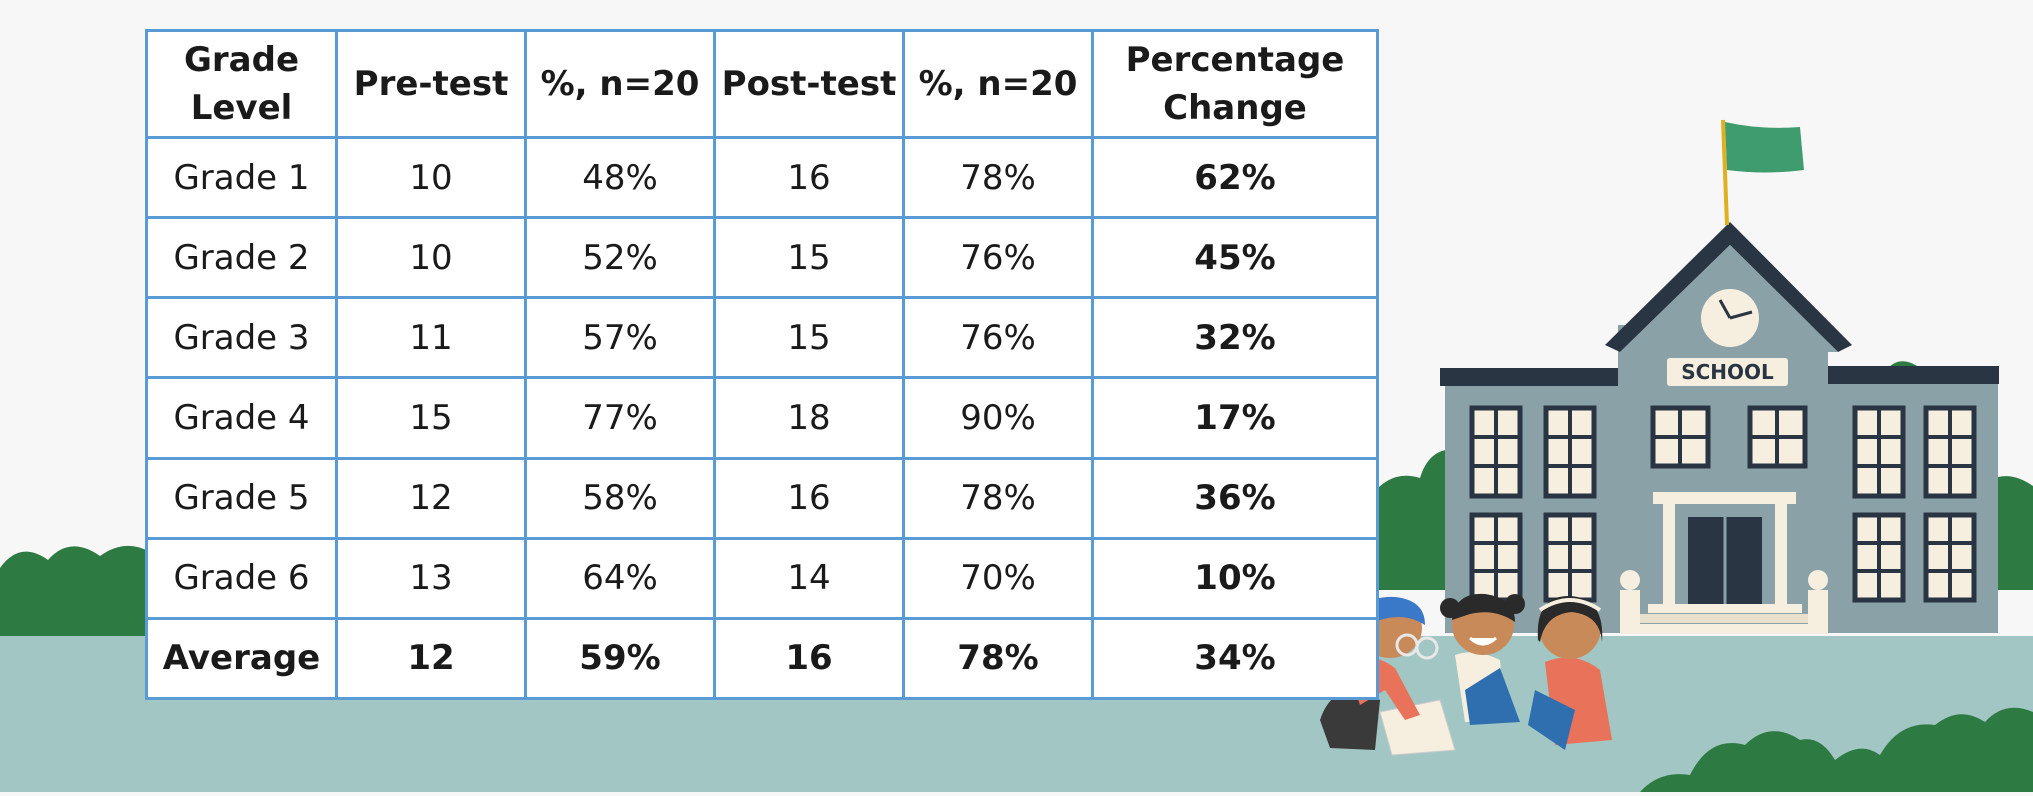 The height and width of the screenshot is (796, 2033). What do you see at coordinates (1418, 519) in the screenshot?
I see `back-bush-left` at bounding box center [1418, 519].